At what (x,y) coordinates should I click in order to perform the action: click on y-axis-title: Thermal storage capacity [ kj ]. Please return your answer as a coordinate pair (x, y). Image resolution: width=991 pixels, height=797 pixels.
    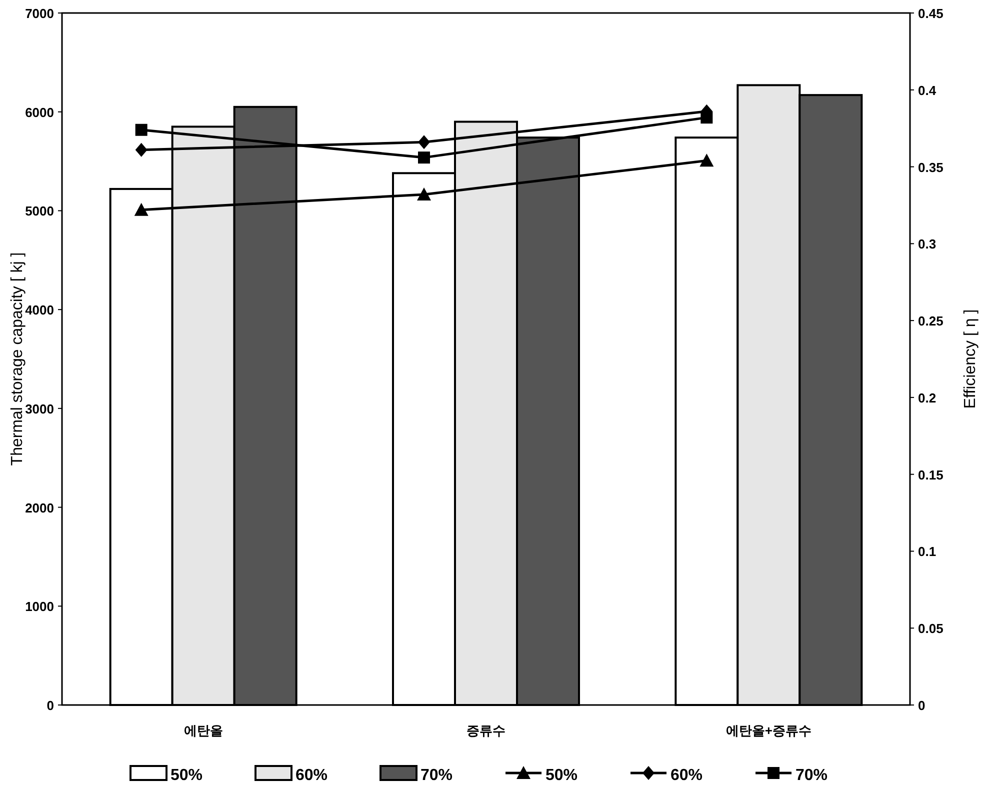
    Looking at the image, I should click on (17, 359).